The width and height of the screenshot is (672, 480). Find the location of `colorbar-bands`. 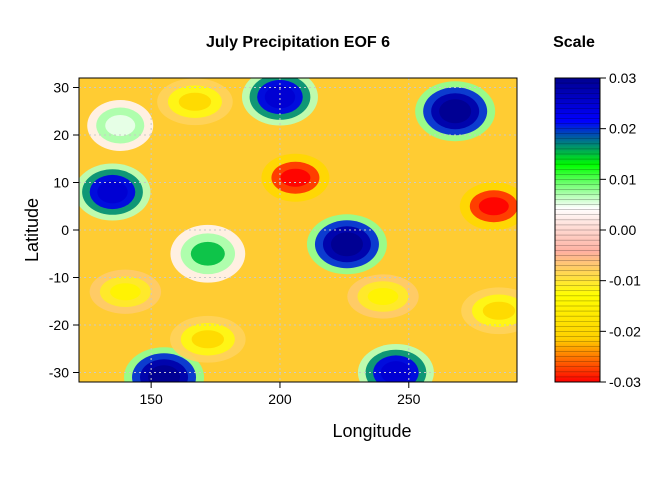

colorbar-bands is located at coordinates (577, 230).